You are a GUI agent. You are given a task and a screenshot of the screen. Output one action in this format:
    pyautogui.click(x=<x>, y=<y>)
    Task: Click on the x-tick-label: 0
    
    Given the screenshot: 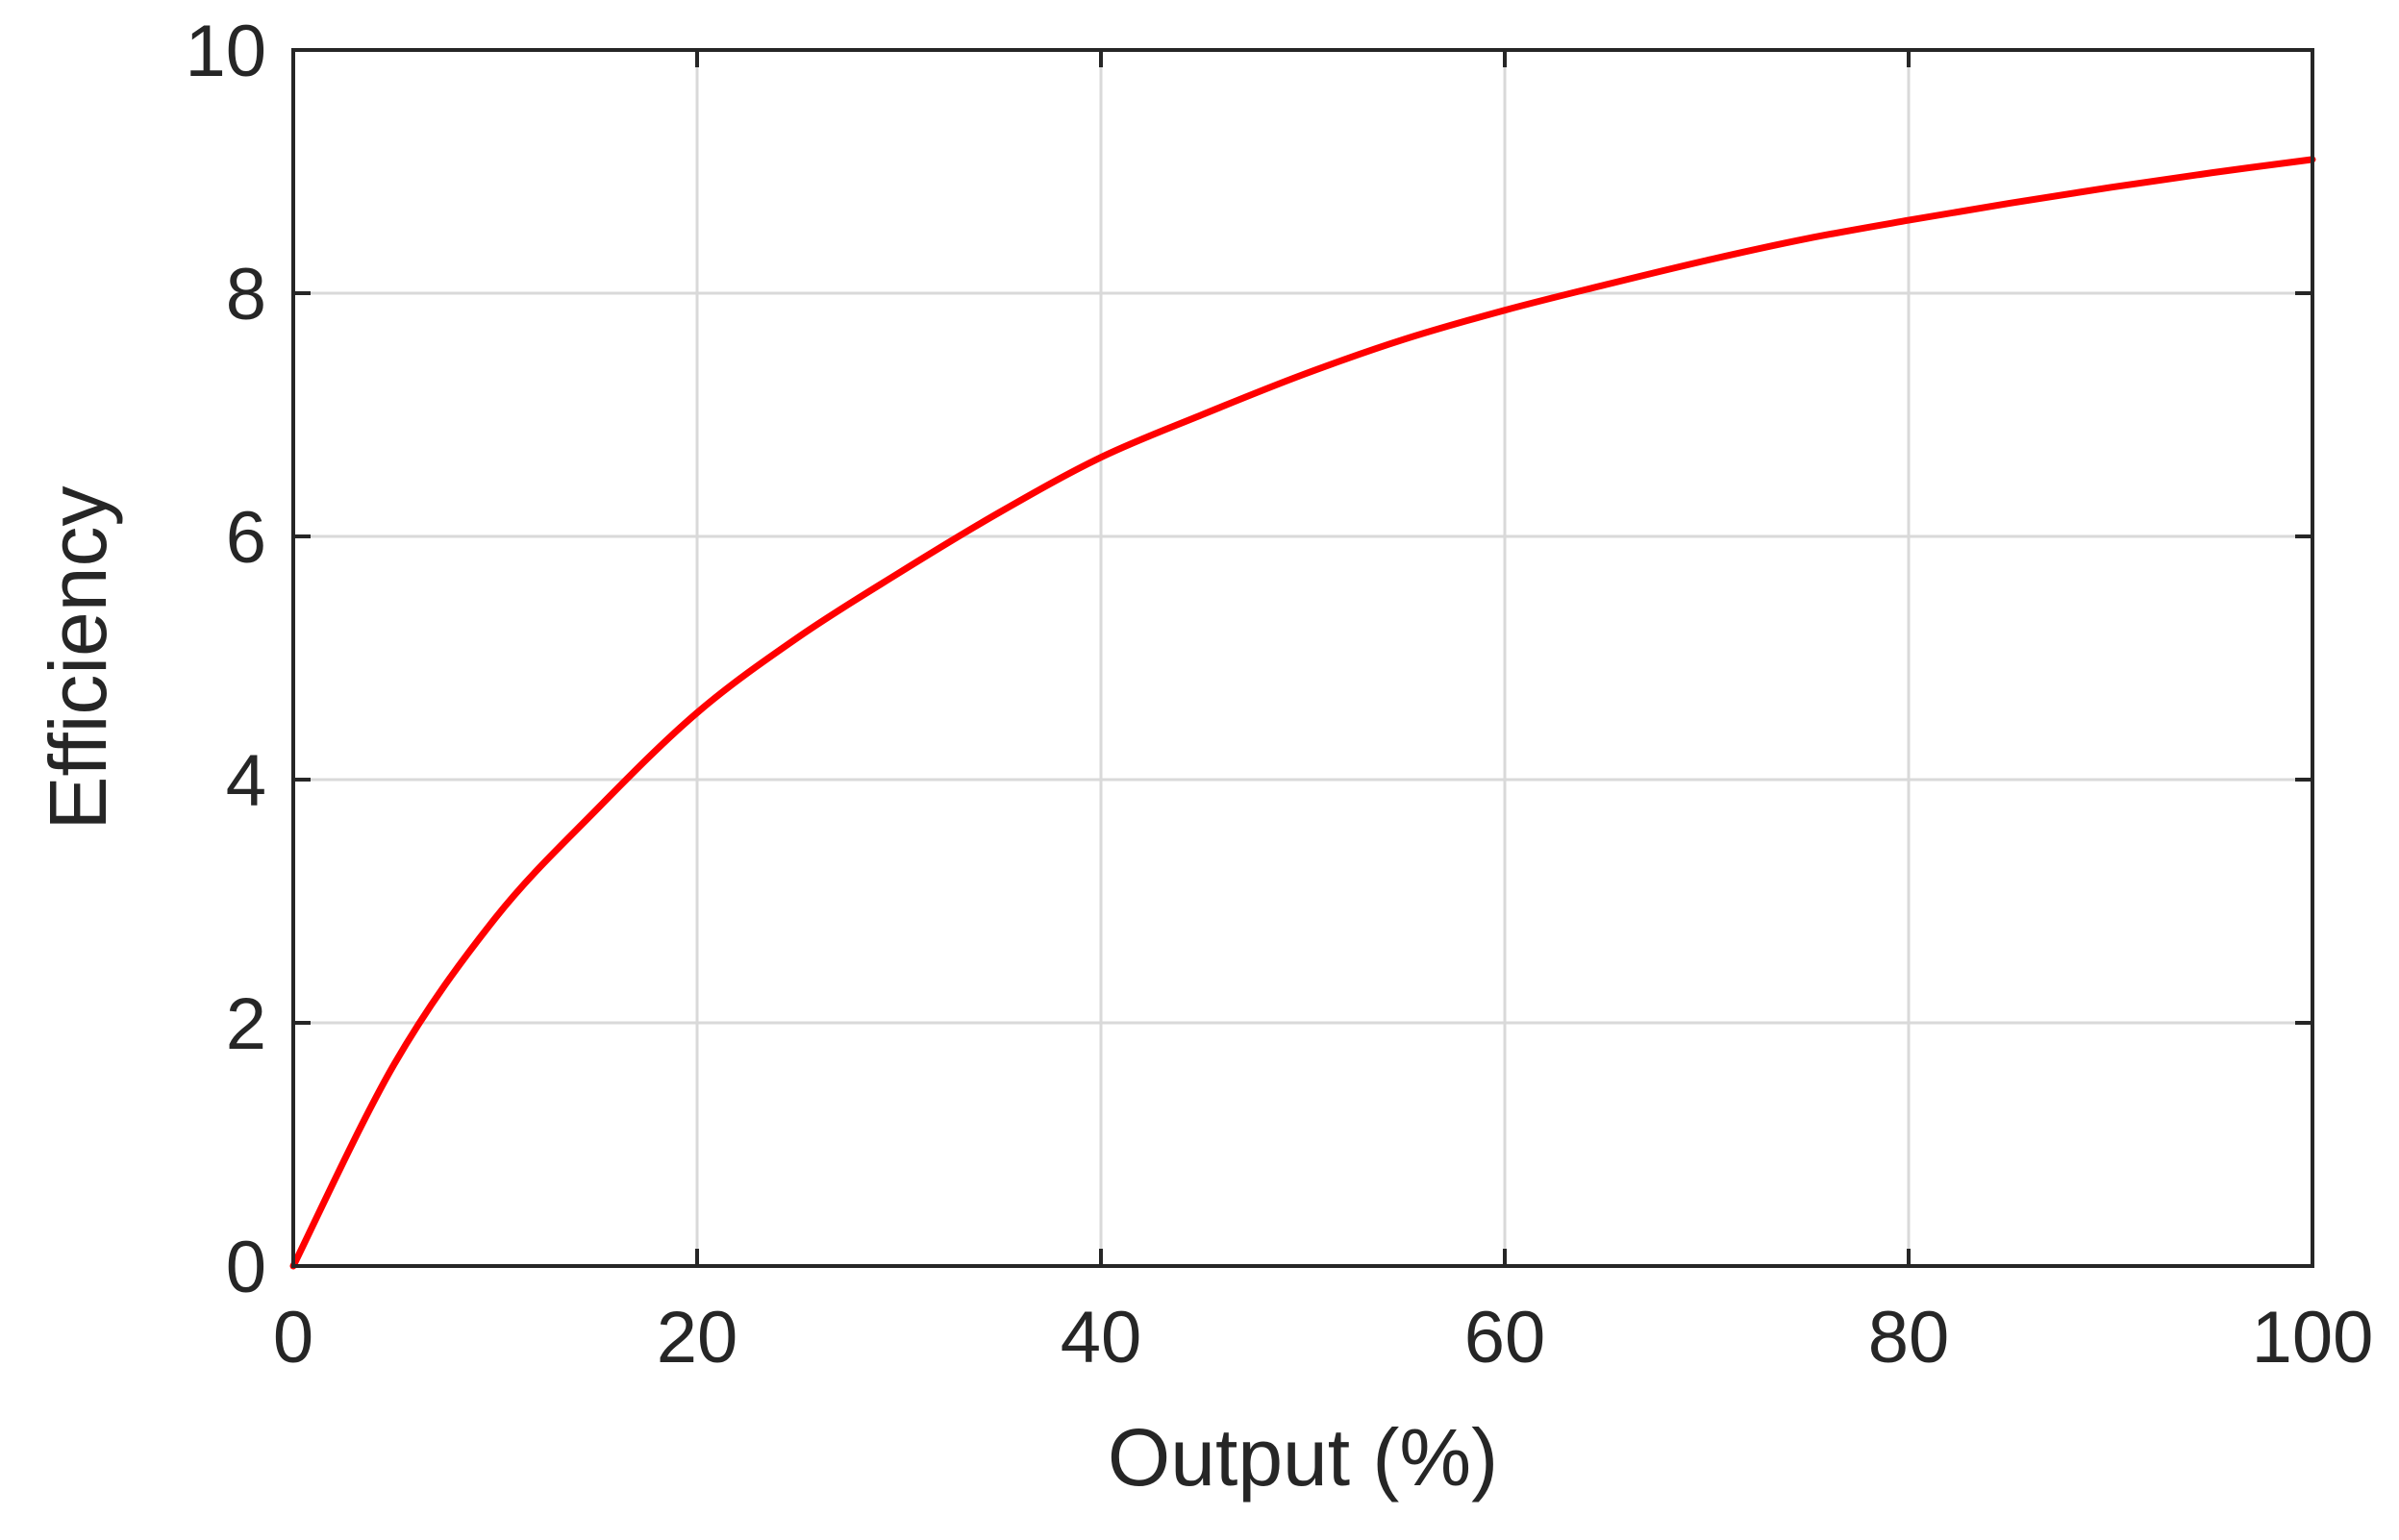 What is the action you would take?
    pyautogui.click(x=293, y=1338)
    